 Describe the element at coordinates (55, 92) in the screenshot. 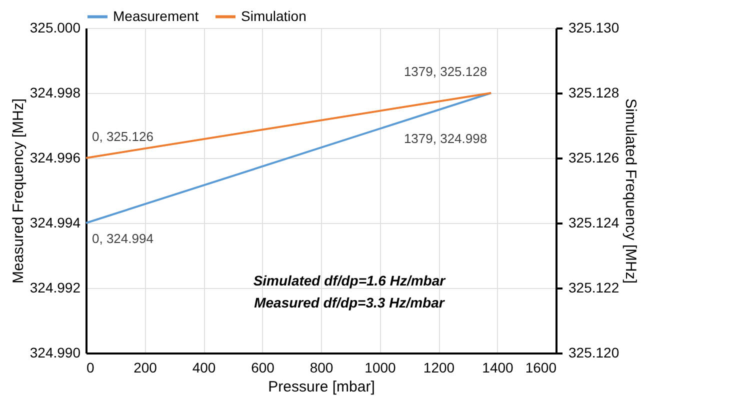

I see `y-tick-label: 324.998` at that location.